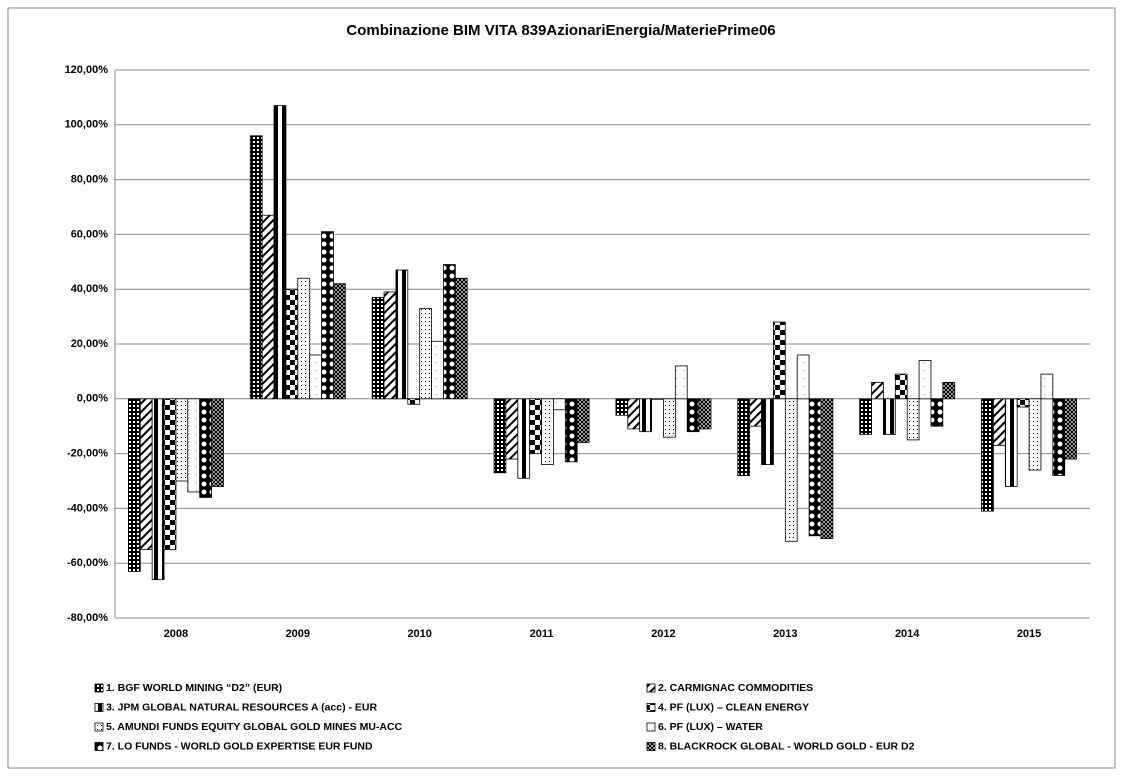 This screenshot has width=1123, height=781. I want to click on y-tick-label: 0,00%, so click(92, 399).